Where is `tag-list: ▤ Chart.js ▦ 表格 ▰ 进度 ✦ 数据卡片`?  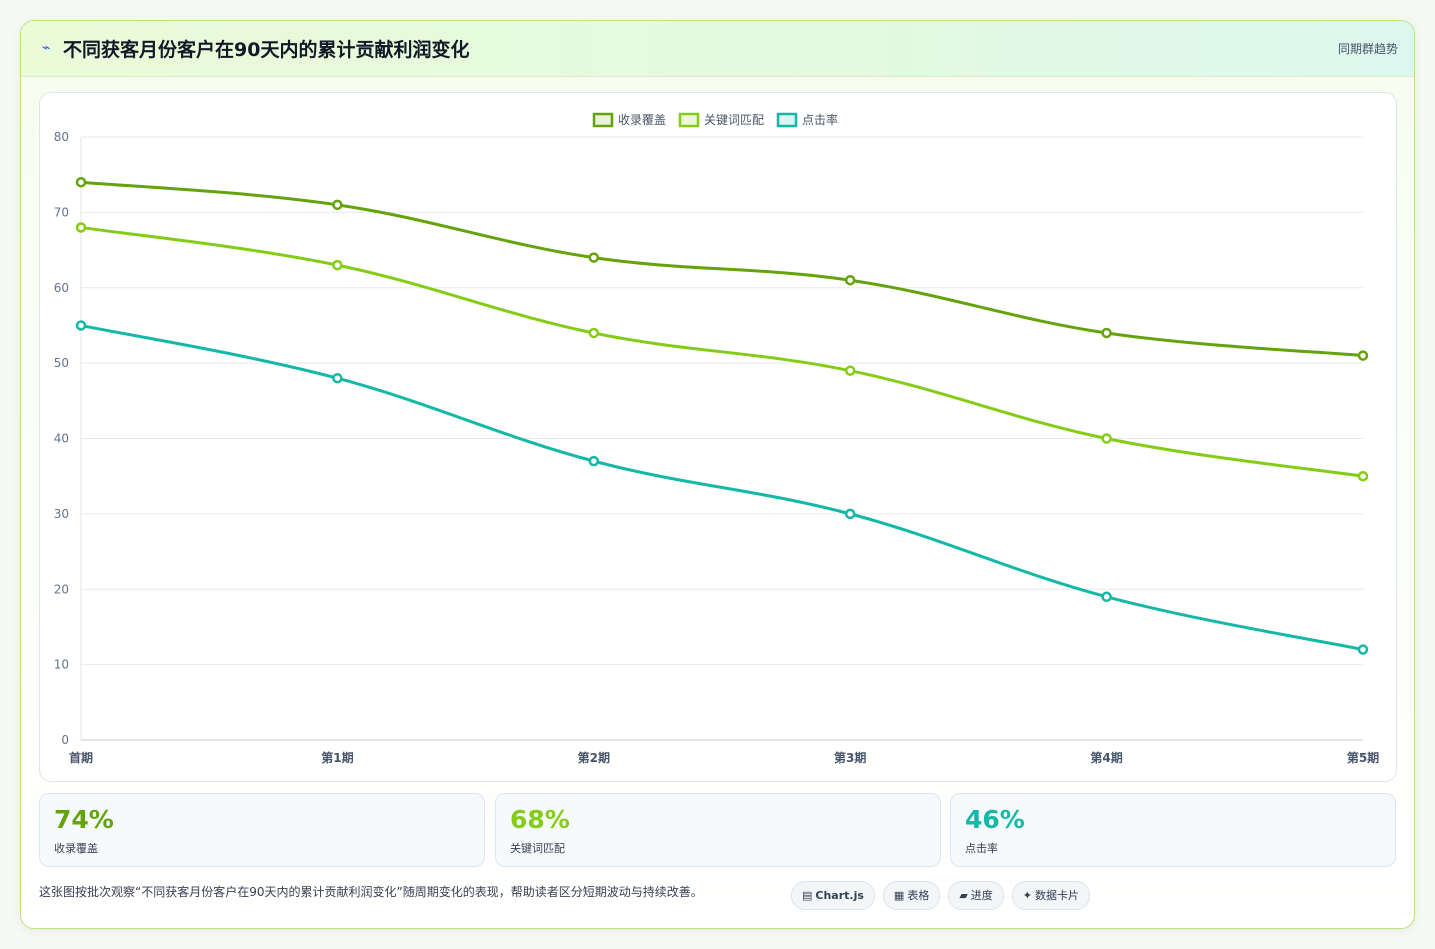
tag-list: ▤ Chart.js ▦ 表格 ▰ 进度 ✦ 数据卡片 is located at coordinates (941, 895).